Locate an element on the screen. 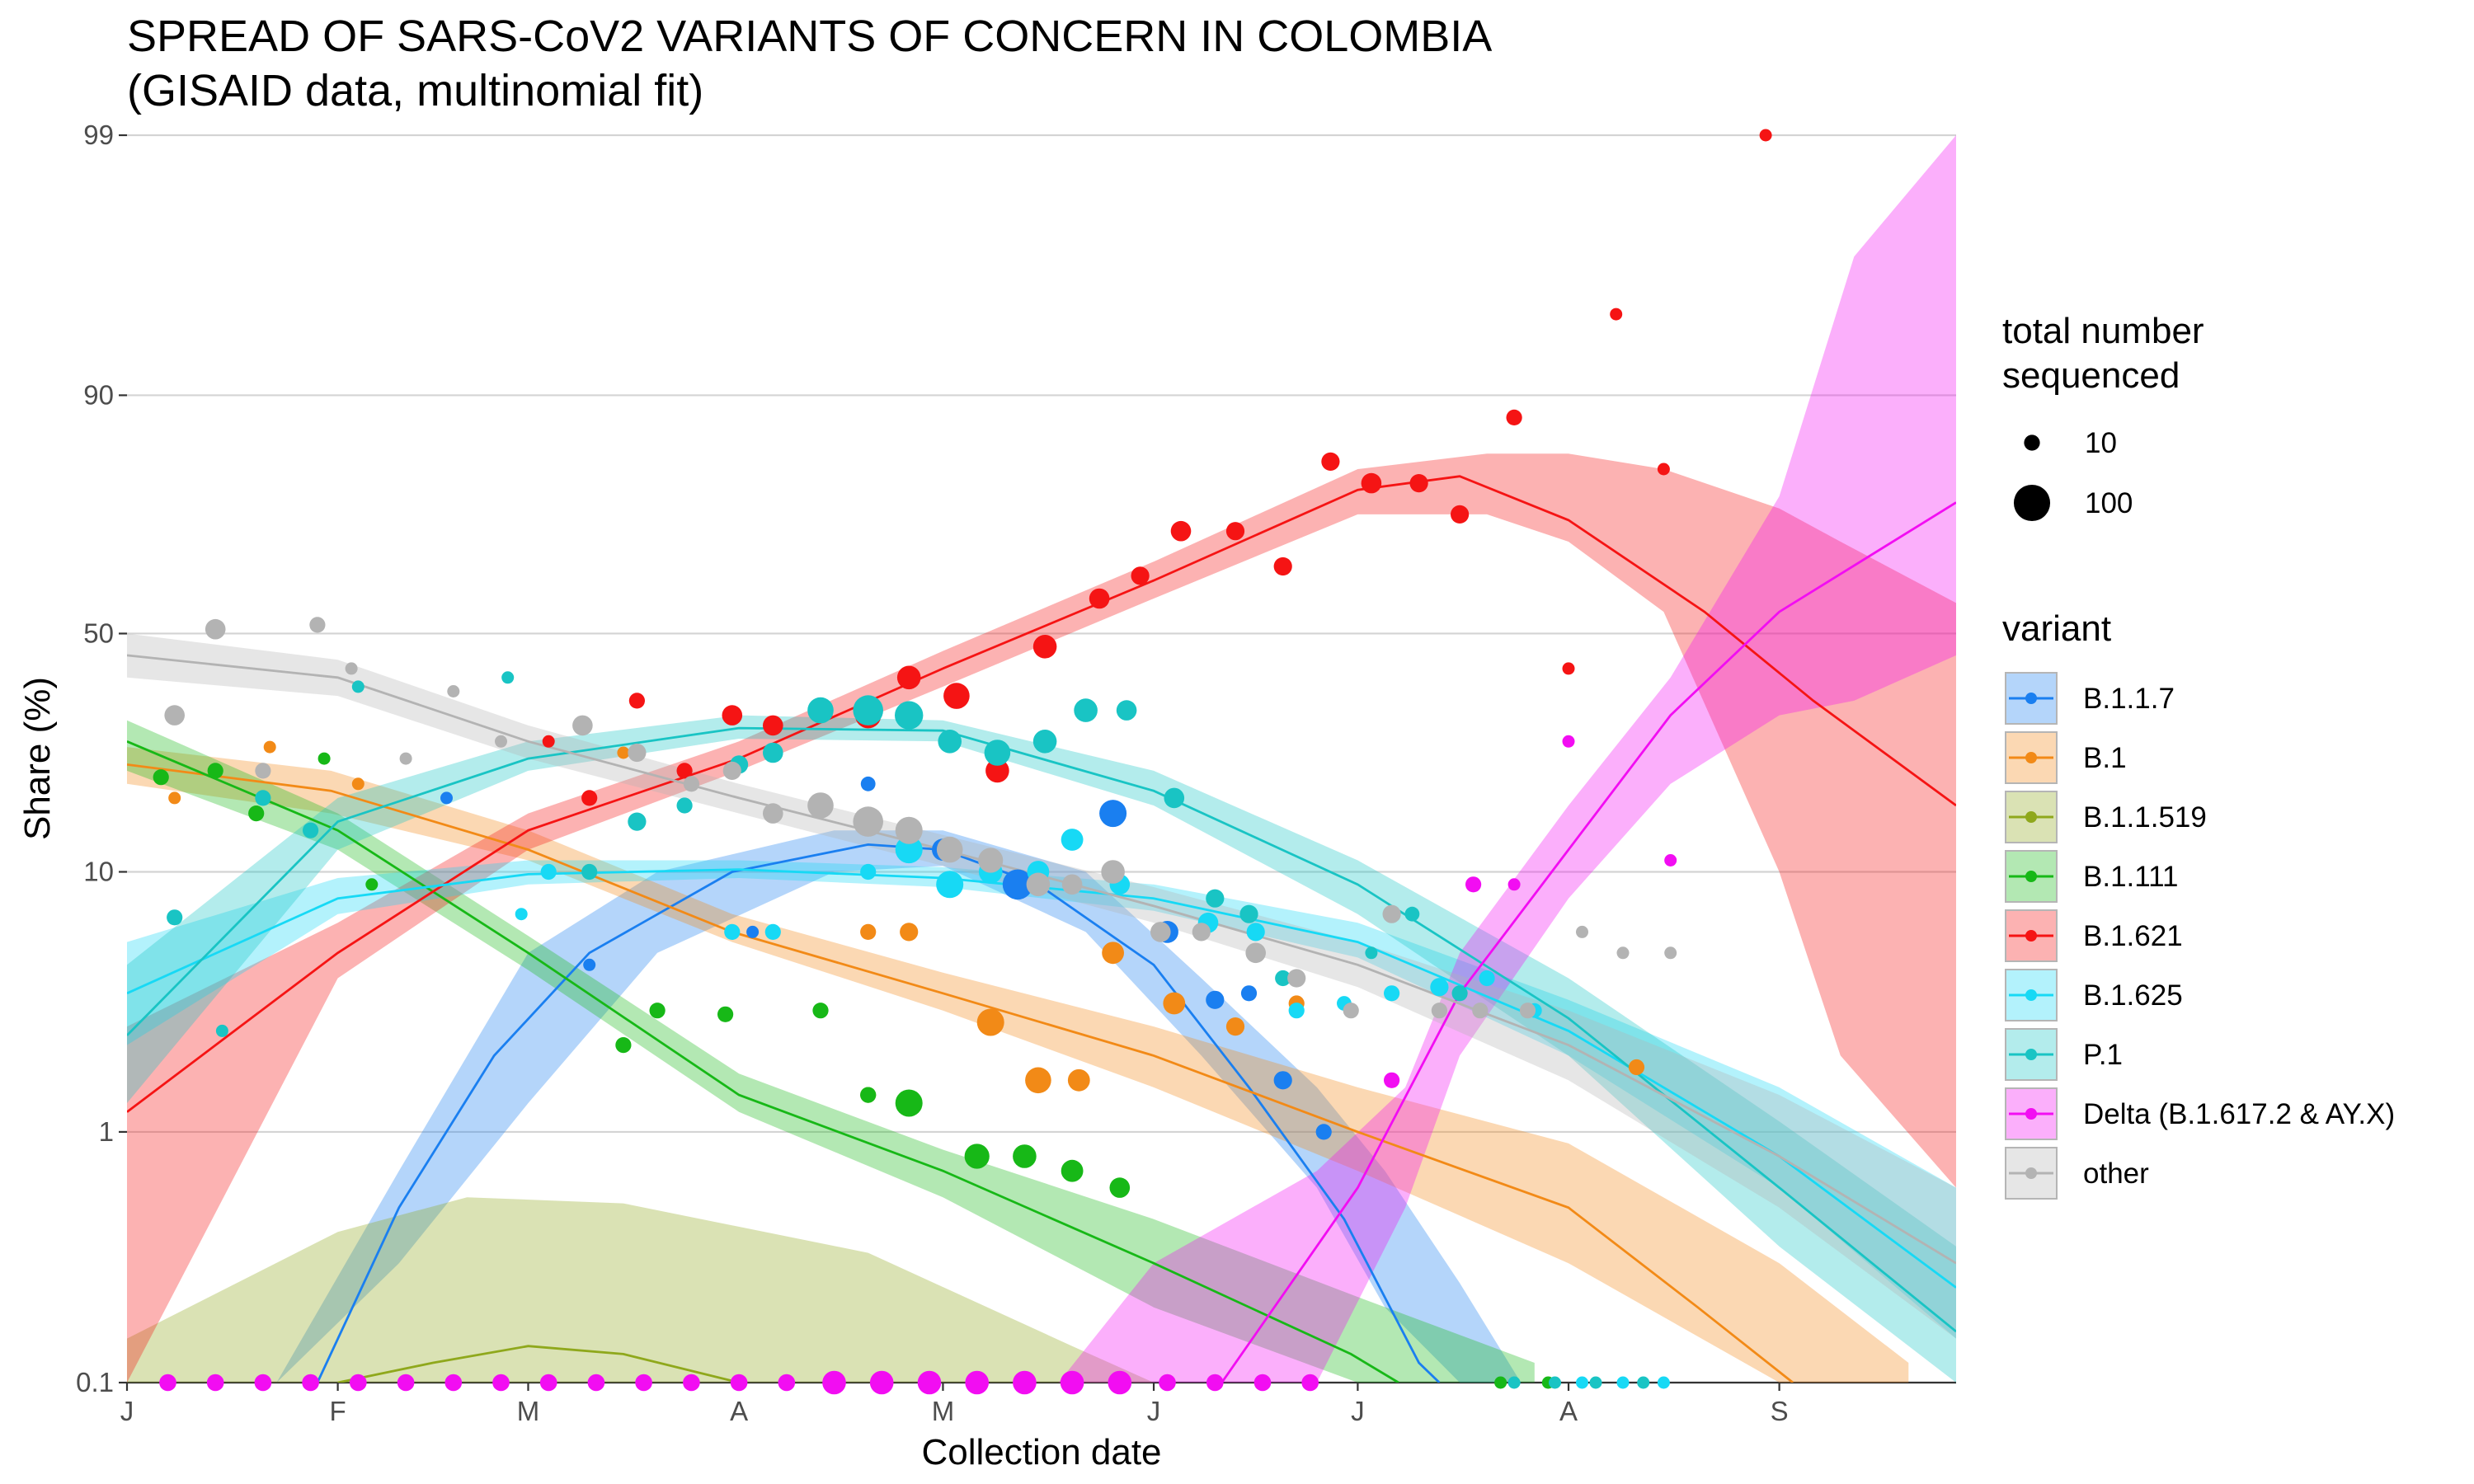 This screenshot has width=2474, height=1484. legend-label: B.1 is located at coordinates (2105, 758).